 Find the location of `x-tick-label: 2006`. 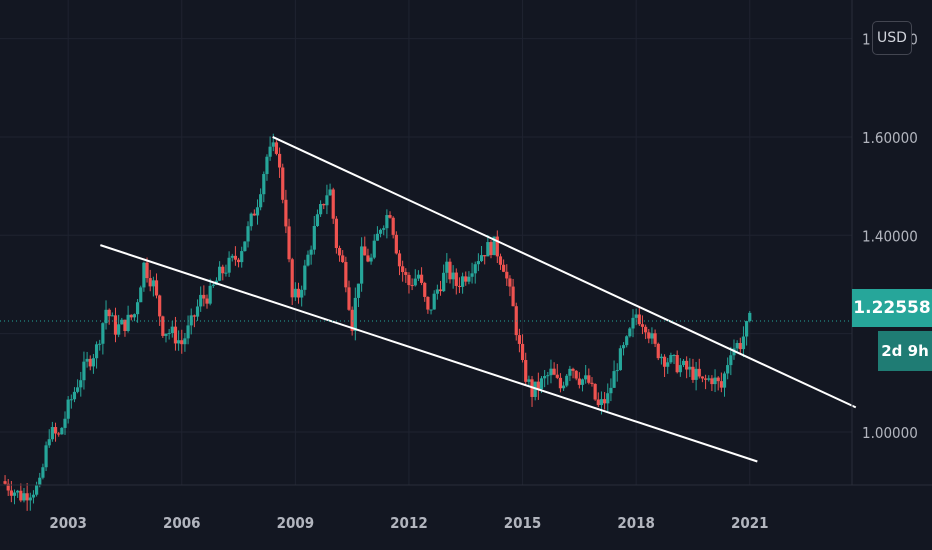

x-tick-label: 2006 is located at coordinates (182, 523).